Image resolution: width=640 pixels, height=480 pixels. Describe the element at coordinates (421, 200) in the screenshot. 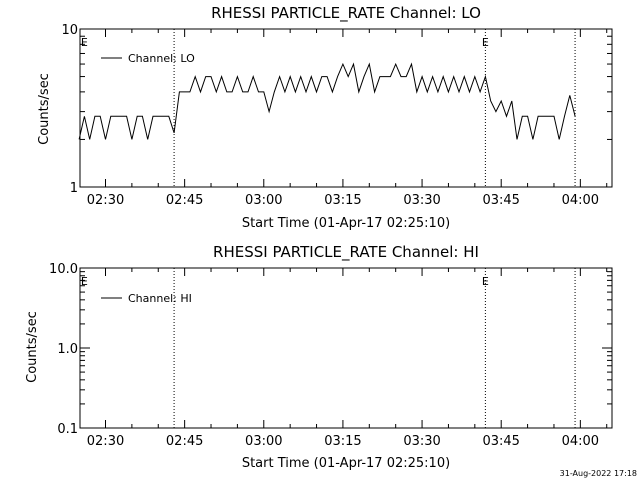

I see `chart-lo-xtick-label: 03:30` at that location.